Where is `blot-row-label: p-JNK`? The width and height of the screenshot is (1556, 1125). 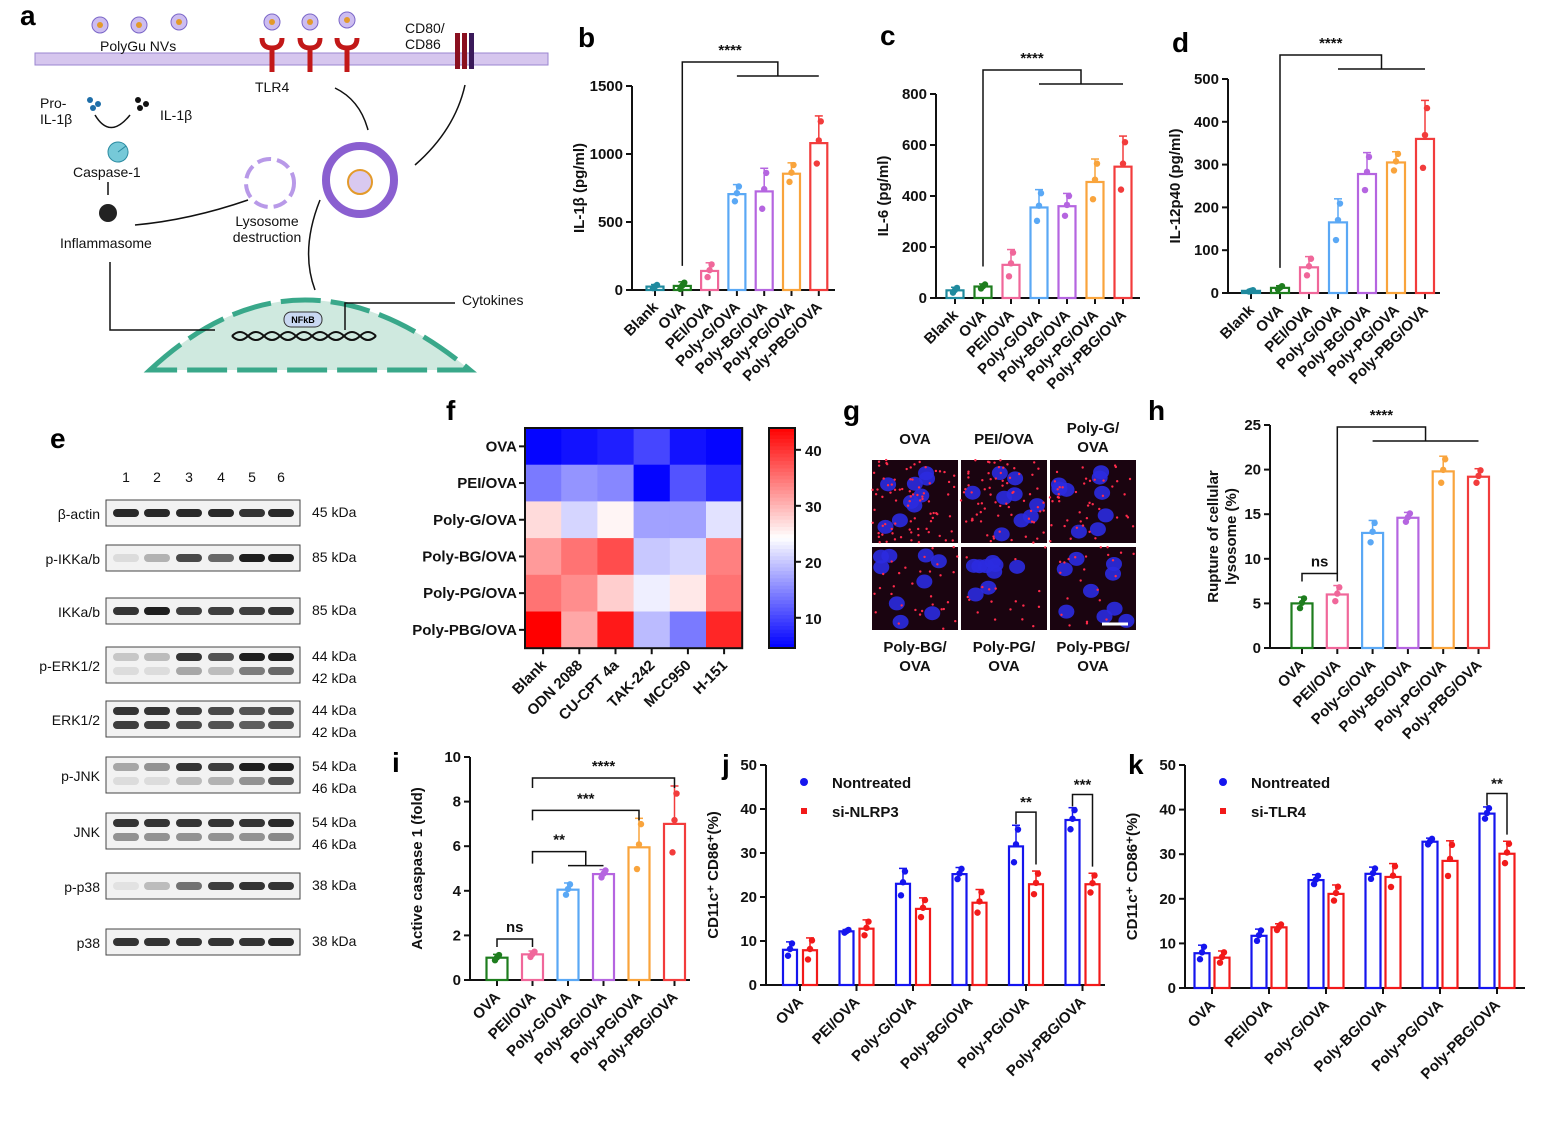 blot-row-label: p-JNK is located at coordinates (81, 776).